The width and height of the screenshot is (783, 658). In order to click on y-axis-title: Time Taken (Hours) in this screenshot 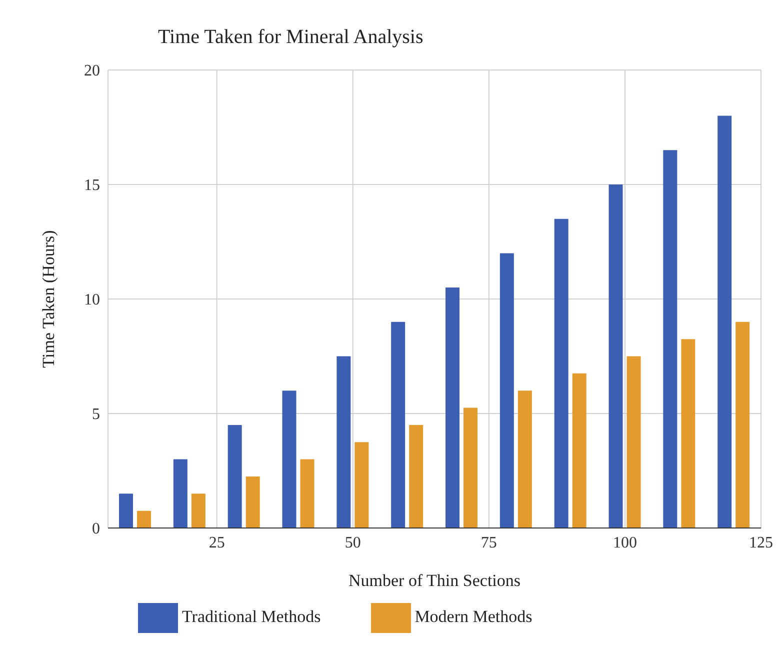, I will do `click(48, 299)`.